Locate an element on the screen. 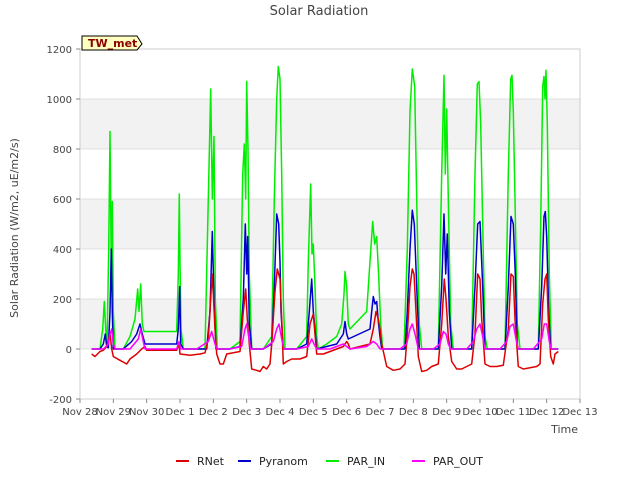 The width and height of the screenshot is (640, 480). x-tick-label: Dec 1 is located at coordinates (180, 412).